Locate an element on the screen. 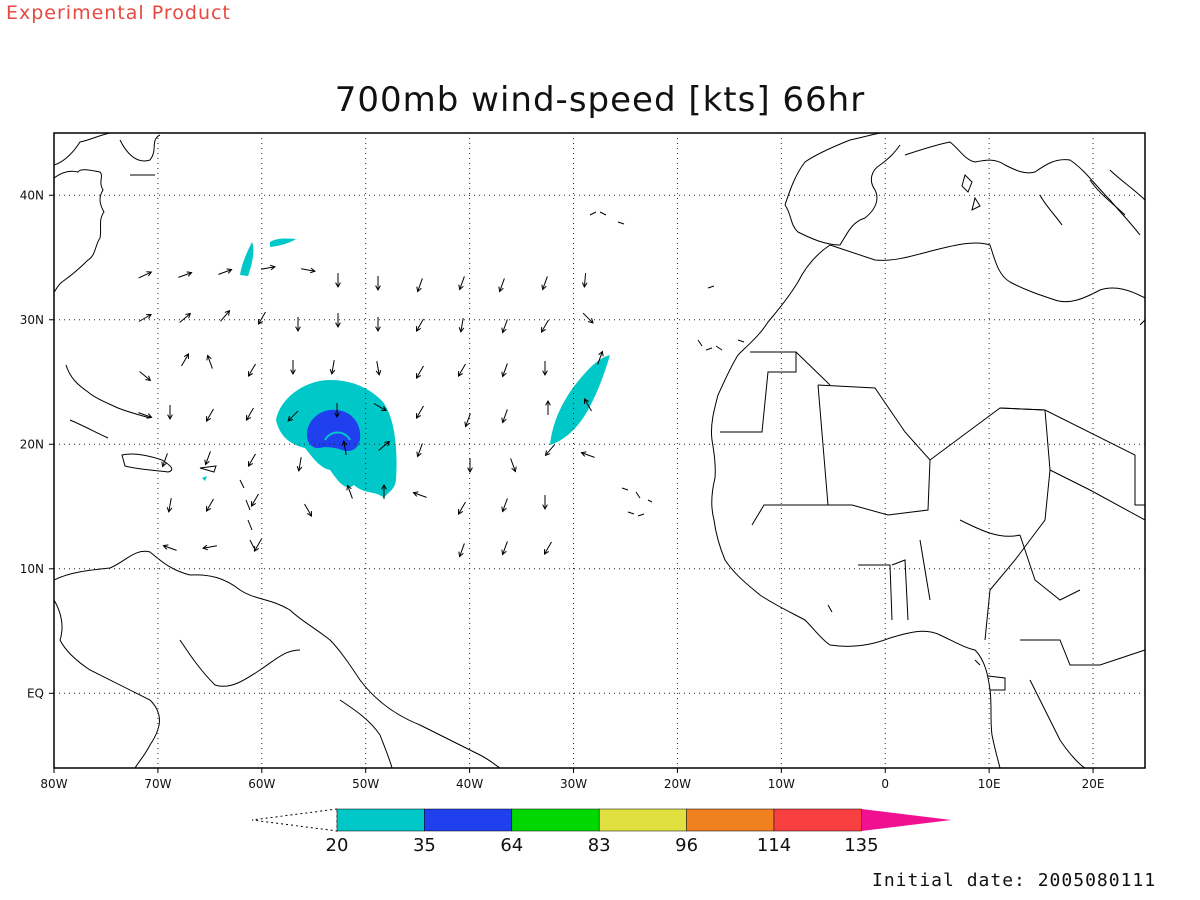 This screenshot has width=1200, height=900. initial-date-label: Initial date: 2005080111 is located at coordinates (1014, 880).